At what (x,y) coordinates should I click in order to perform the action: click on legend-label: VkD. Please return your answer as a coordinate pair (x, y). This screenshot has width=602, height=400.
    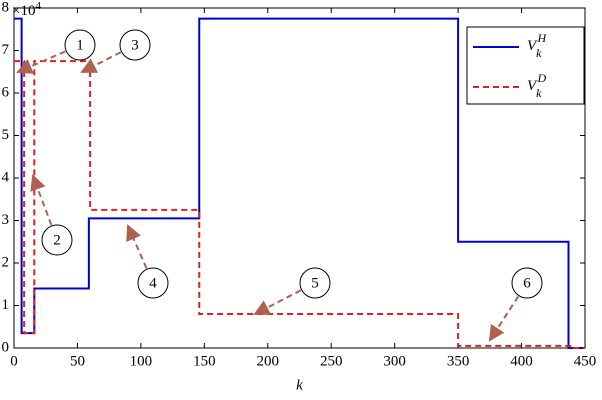
    Looking at the image, I should click on (537, 85).